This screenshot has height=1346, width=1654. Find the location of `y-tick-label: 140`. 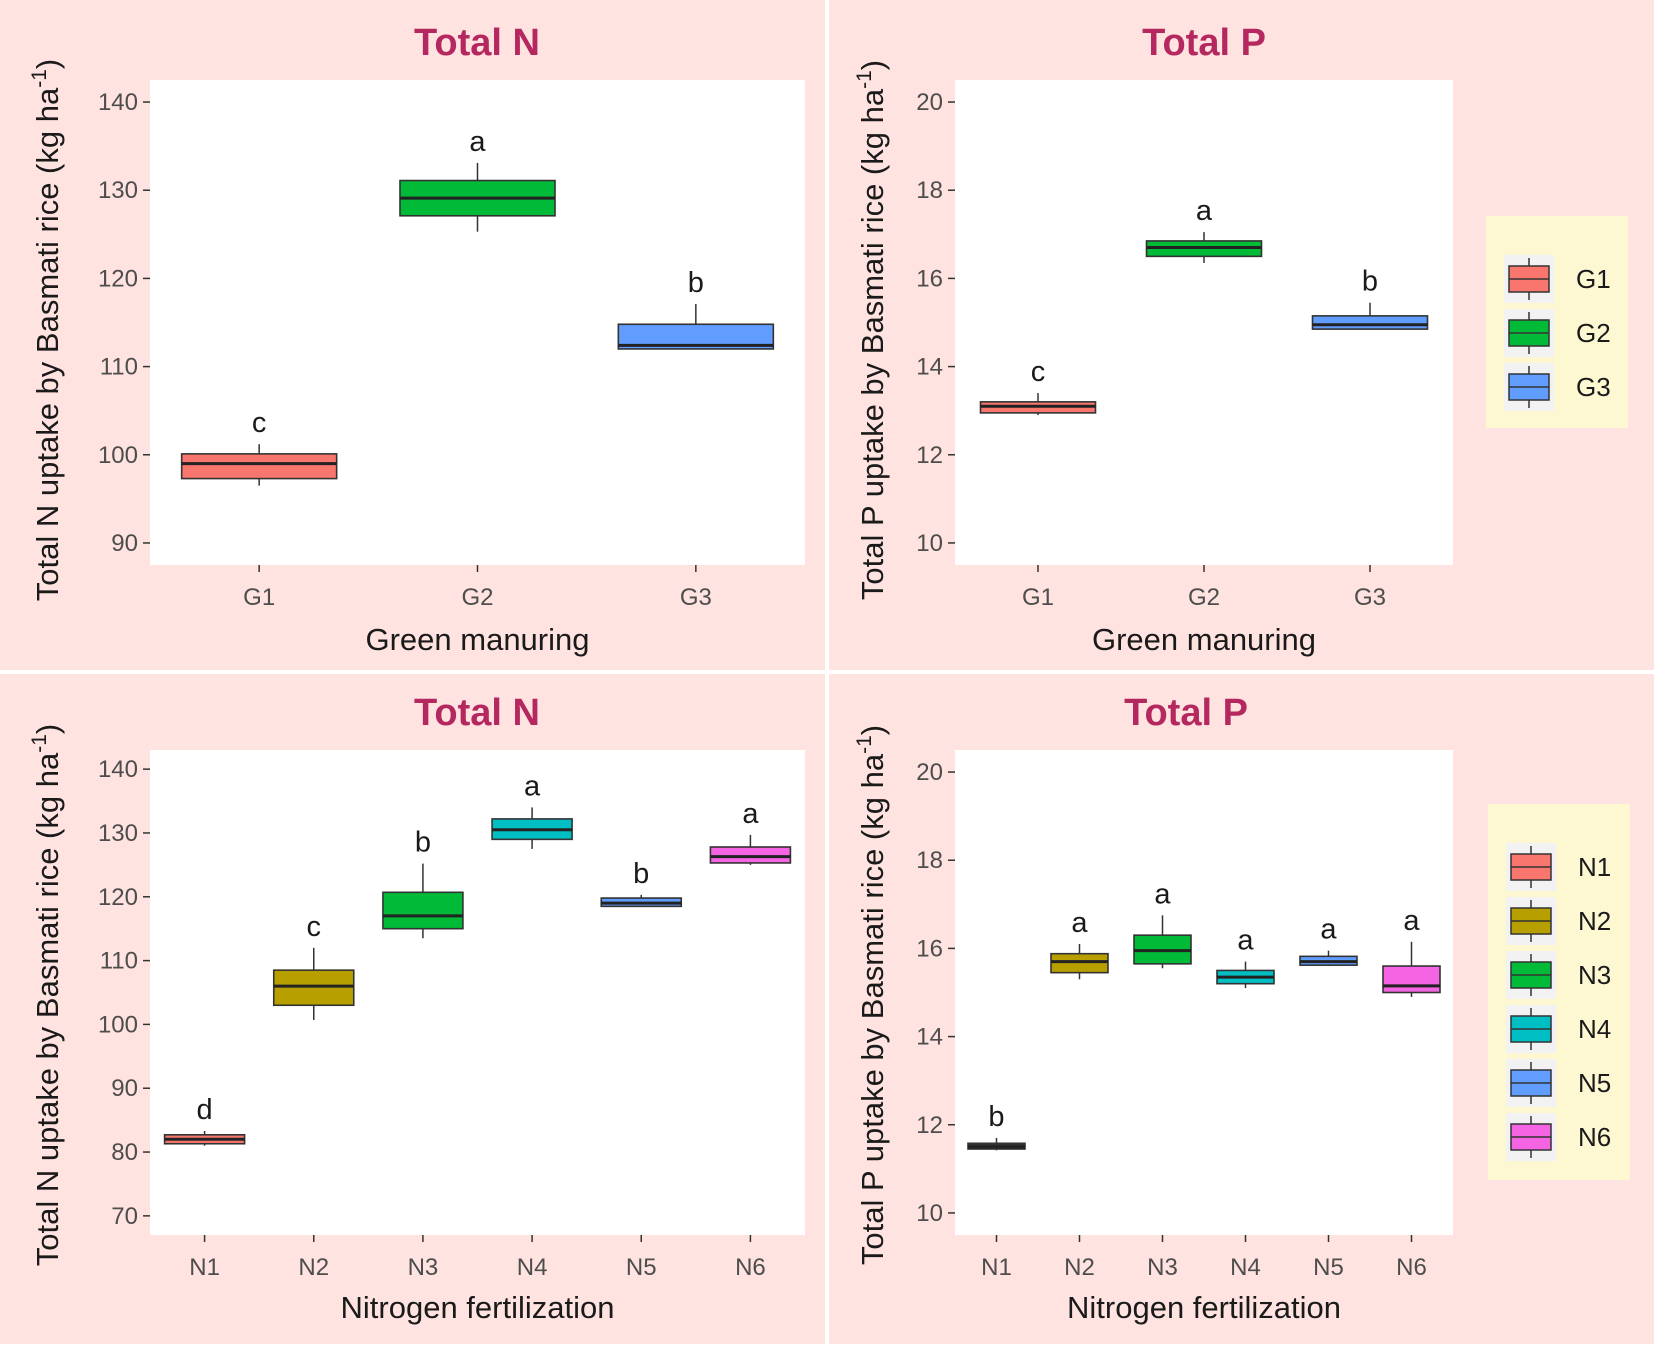

y-tick-label: 140 is located at coordinates (118, 769).